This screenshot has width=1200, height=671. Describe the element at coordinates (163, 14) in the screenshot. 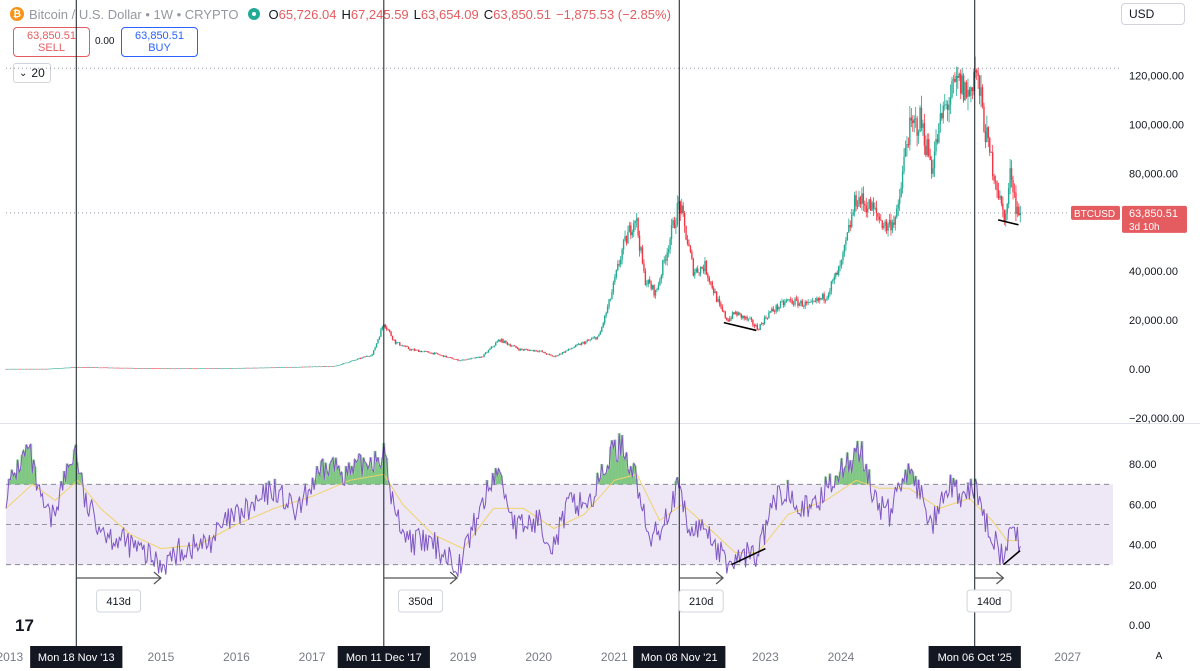

I see `interval-label: 1W` at that location.